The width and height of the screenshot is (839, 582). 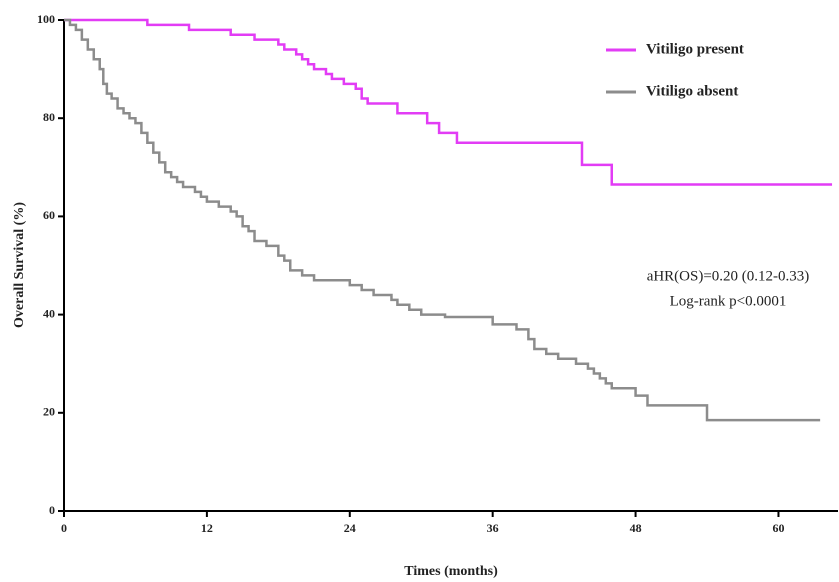 I want to click on legend-label: Vitiligo absent, so click(x=692, y=91).